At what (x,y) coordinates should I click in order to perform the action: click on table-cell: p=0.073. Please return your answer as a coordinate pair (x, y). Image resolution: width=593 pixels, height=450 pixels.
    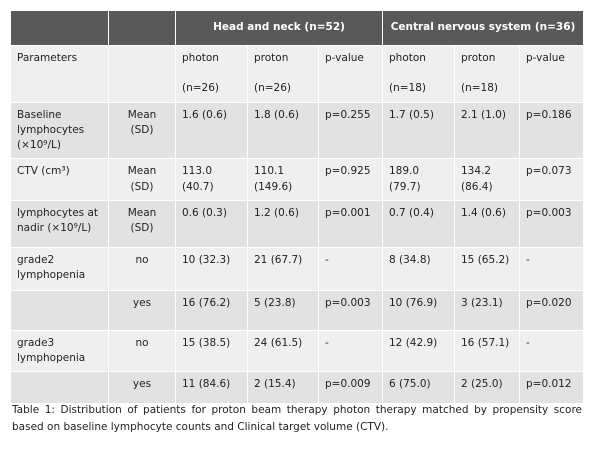
    Looking at the image, I should click on (551, 179).